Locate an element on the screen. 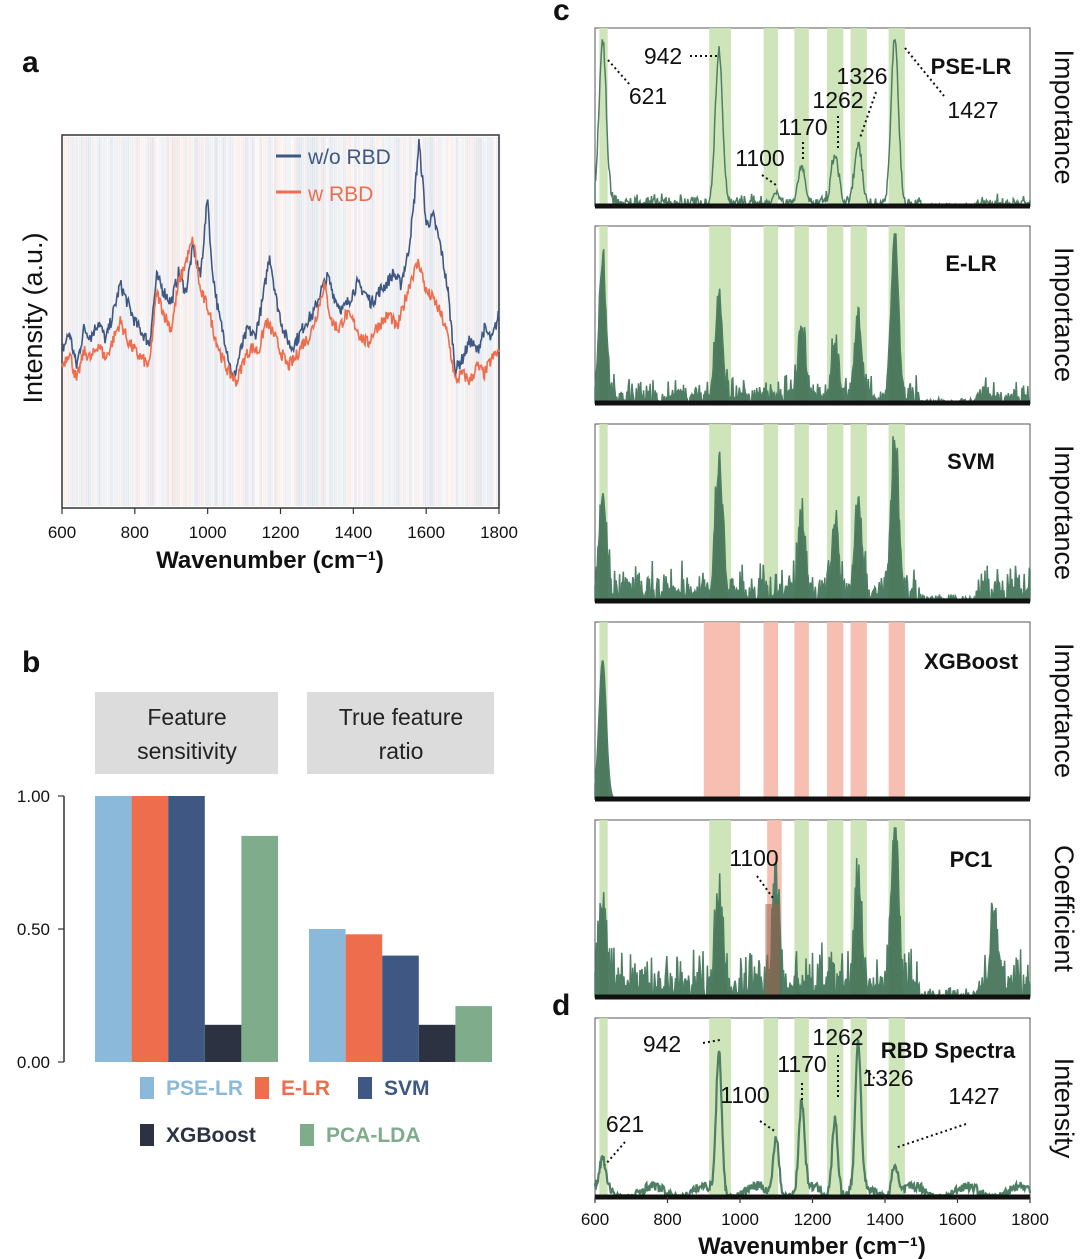  panel-ylabel: Importance is located at coordinates (1064, 710).